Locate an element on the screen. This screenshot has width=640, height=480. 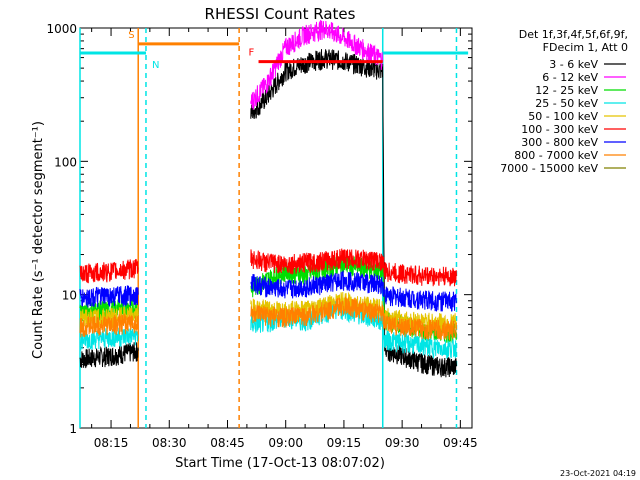
x-tick-label: 08:45 is located at coordinates (227, 443).